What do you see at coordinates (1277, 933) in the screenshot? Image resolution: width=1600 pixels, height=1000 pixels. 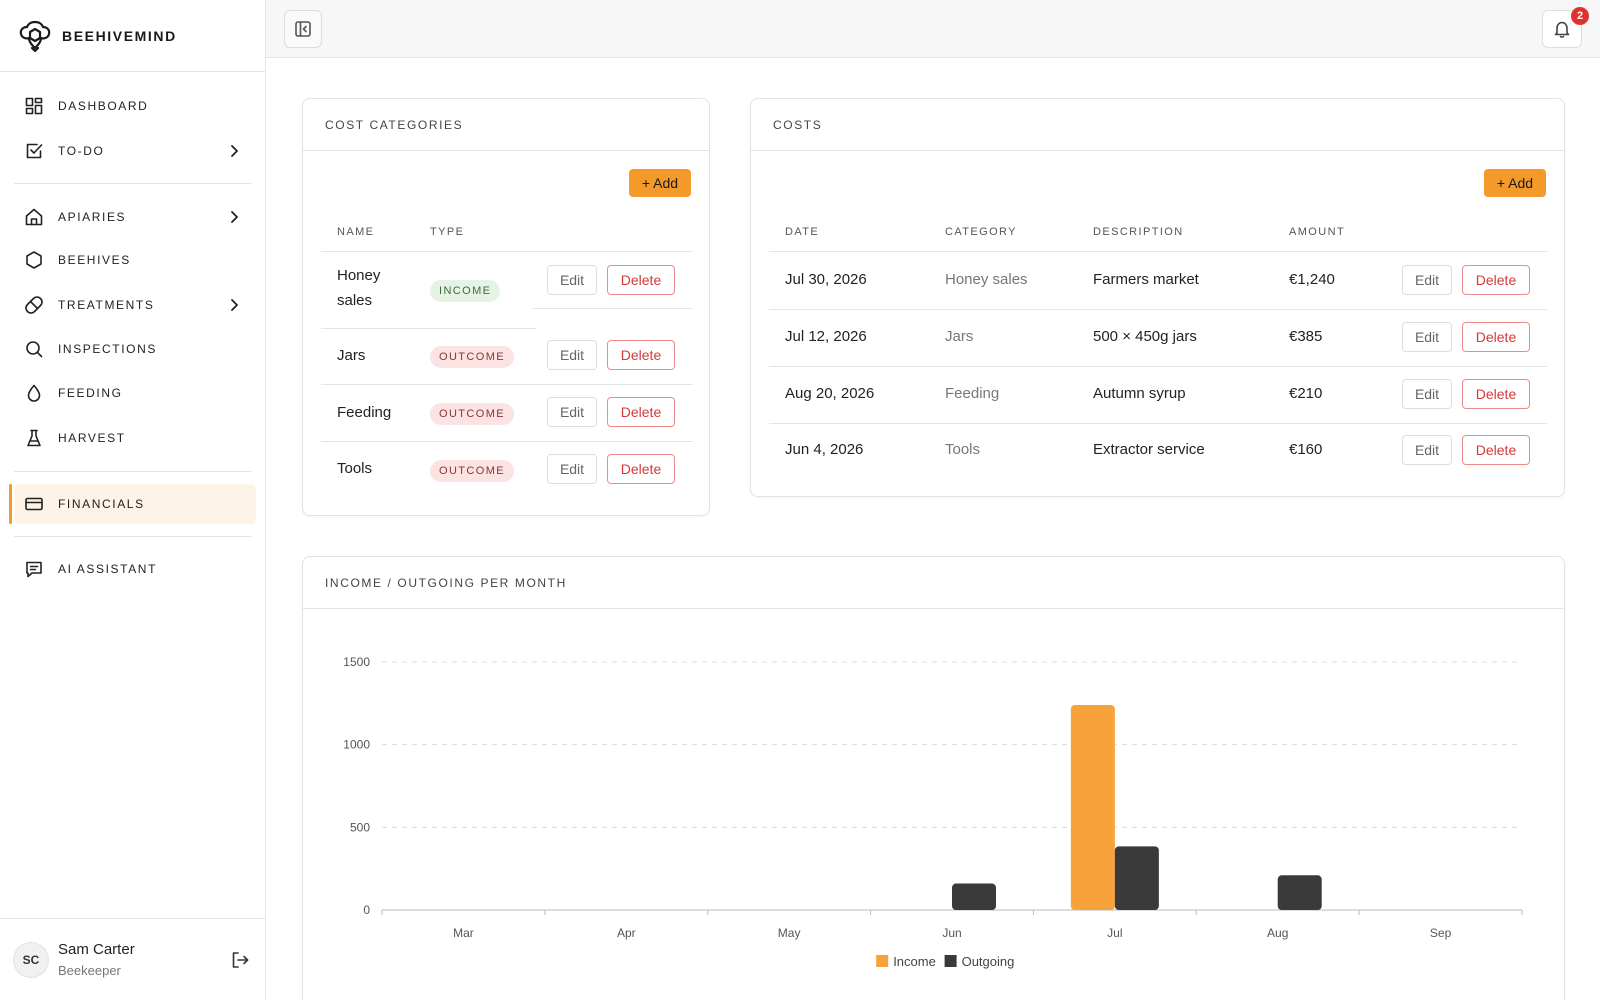 I see `x-tick-label: Aug` at bounding box center [1277, 933].